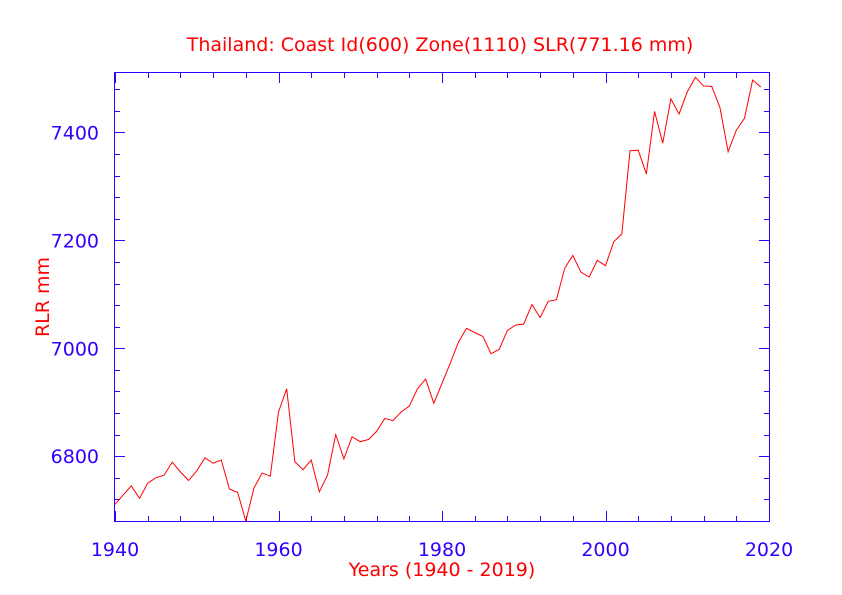  What do you see at coordinates (75, 241) in the screenshot?
I see `y-tick-label: 7200` at bounding box center [75, 241].